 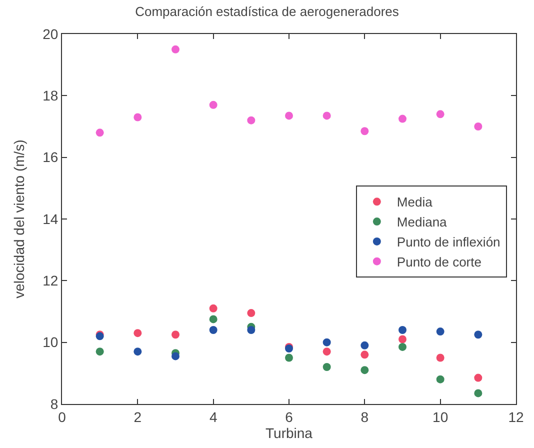 What do you see at coordinates (62, 416) in the screenshot?
I see `x-tick-label: 0` at bounding box center [62, 416].